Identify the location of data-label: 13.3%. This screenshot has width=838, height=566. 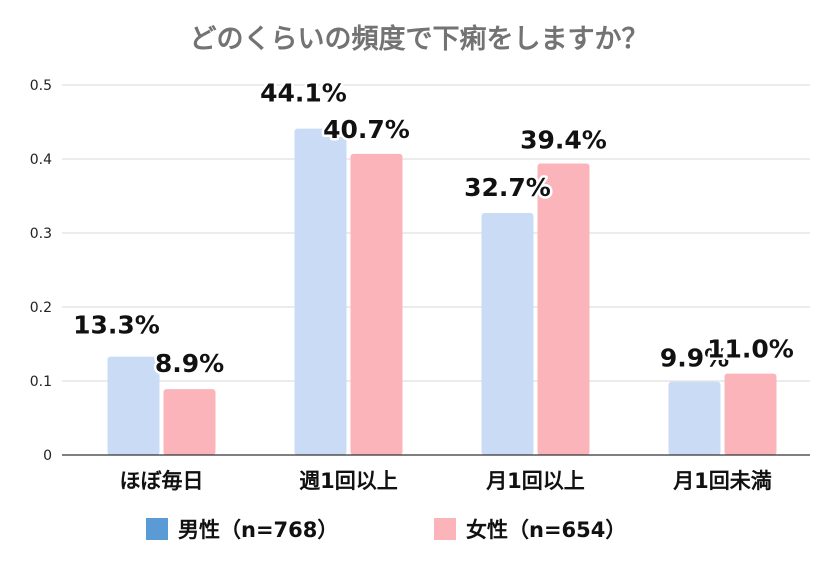
(116, 325).